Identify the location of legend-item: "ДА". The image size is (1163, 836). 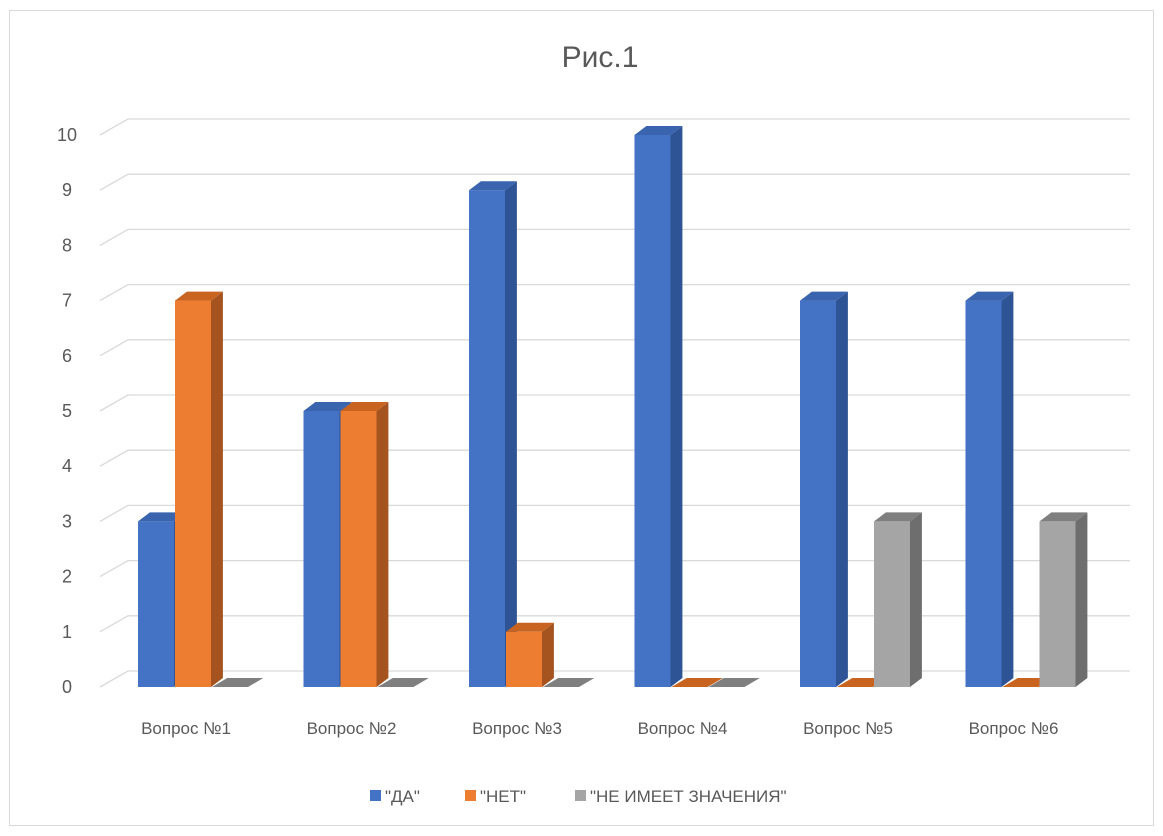
(395, 796).